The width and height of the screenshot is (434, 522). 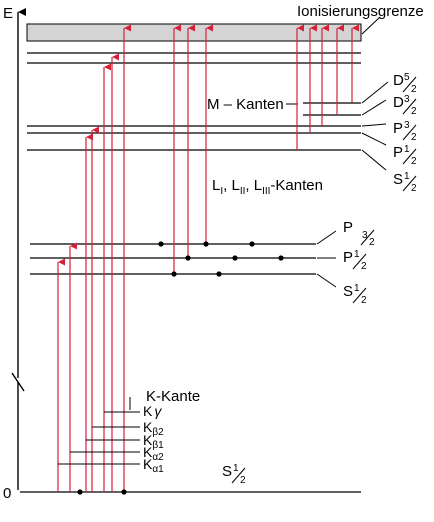 What do you see at coordinates (267, 187) in the screenshot?
I see `l-edges-label: LI, LII, LIII-Kanten` at bounding box center [267, 187].